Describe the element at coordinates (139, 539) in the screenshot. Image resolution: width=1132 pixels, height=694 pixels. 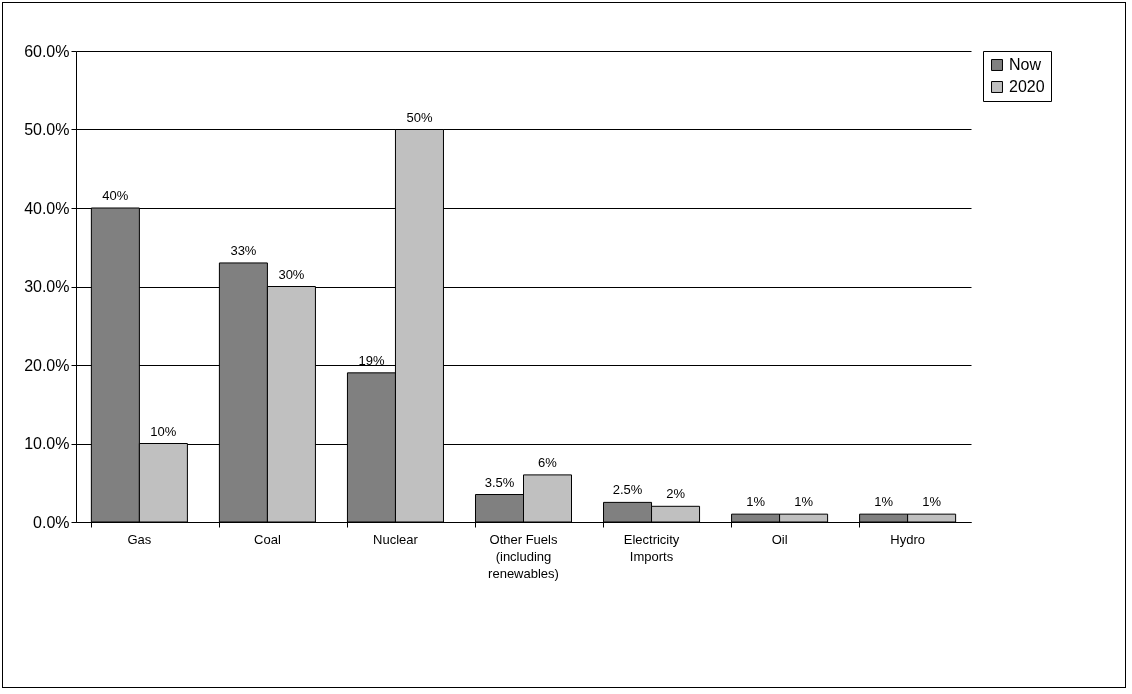
I see `x-tick-label: Gas` at that location.